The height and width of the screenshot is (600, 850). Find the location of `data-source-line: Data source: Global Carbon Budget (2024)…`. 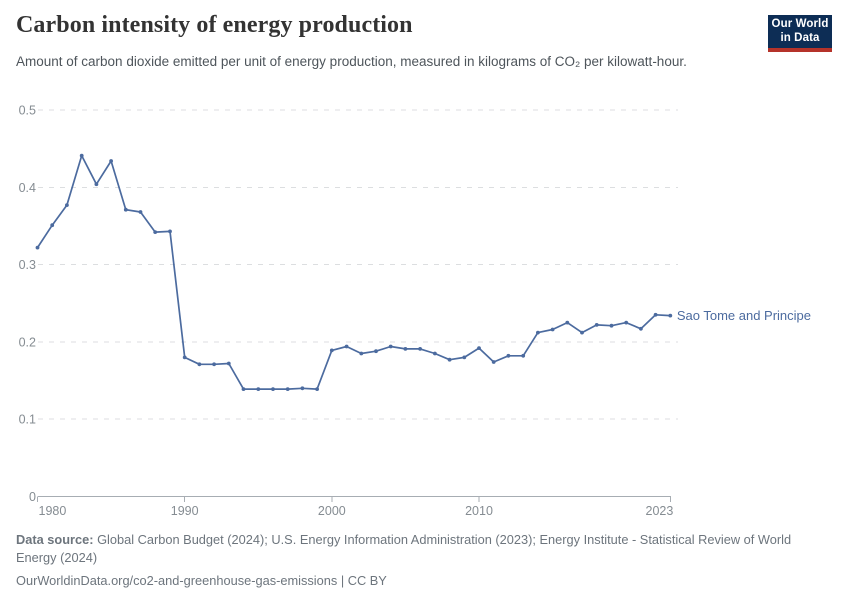

data-source-line: Data source: Global Carbon Budget (2024)… is located at coordinates (411, 549).